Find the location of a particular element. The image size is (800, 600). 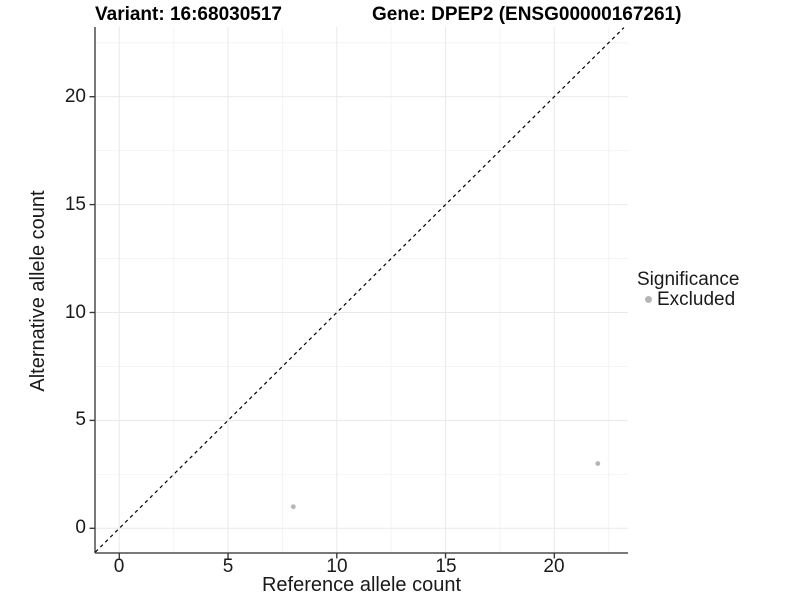

y-axis-title: Alternative allele count is located at coordinates (38, 291).